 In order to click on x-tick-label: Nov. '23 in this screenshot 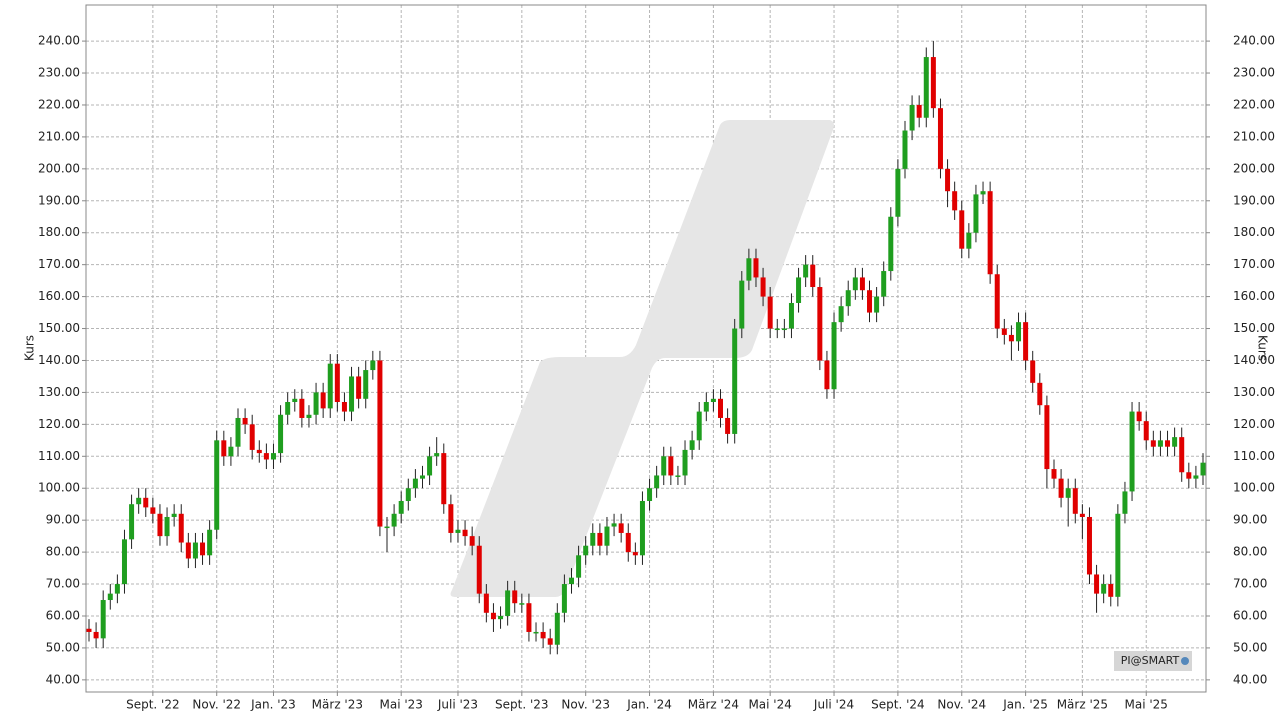, I will do `click(585, 705)`.